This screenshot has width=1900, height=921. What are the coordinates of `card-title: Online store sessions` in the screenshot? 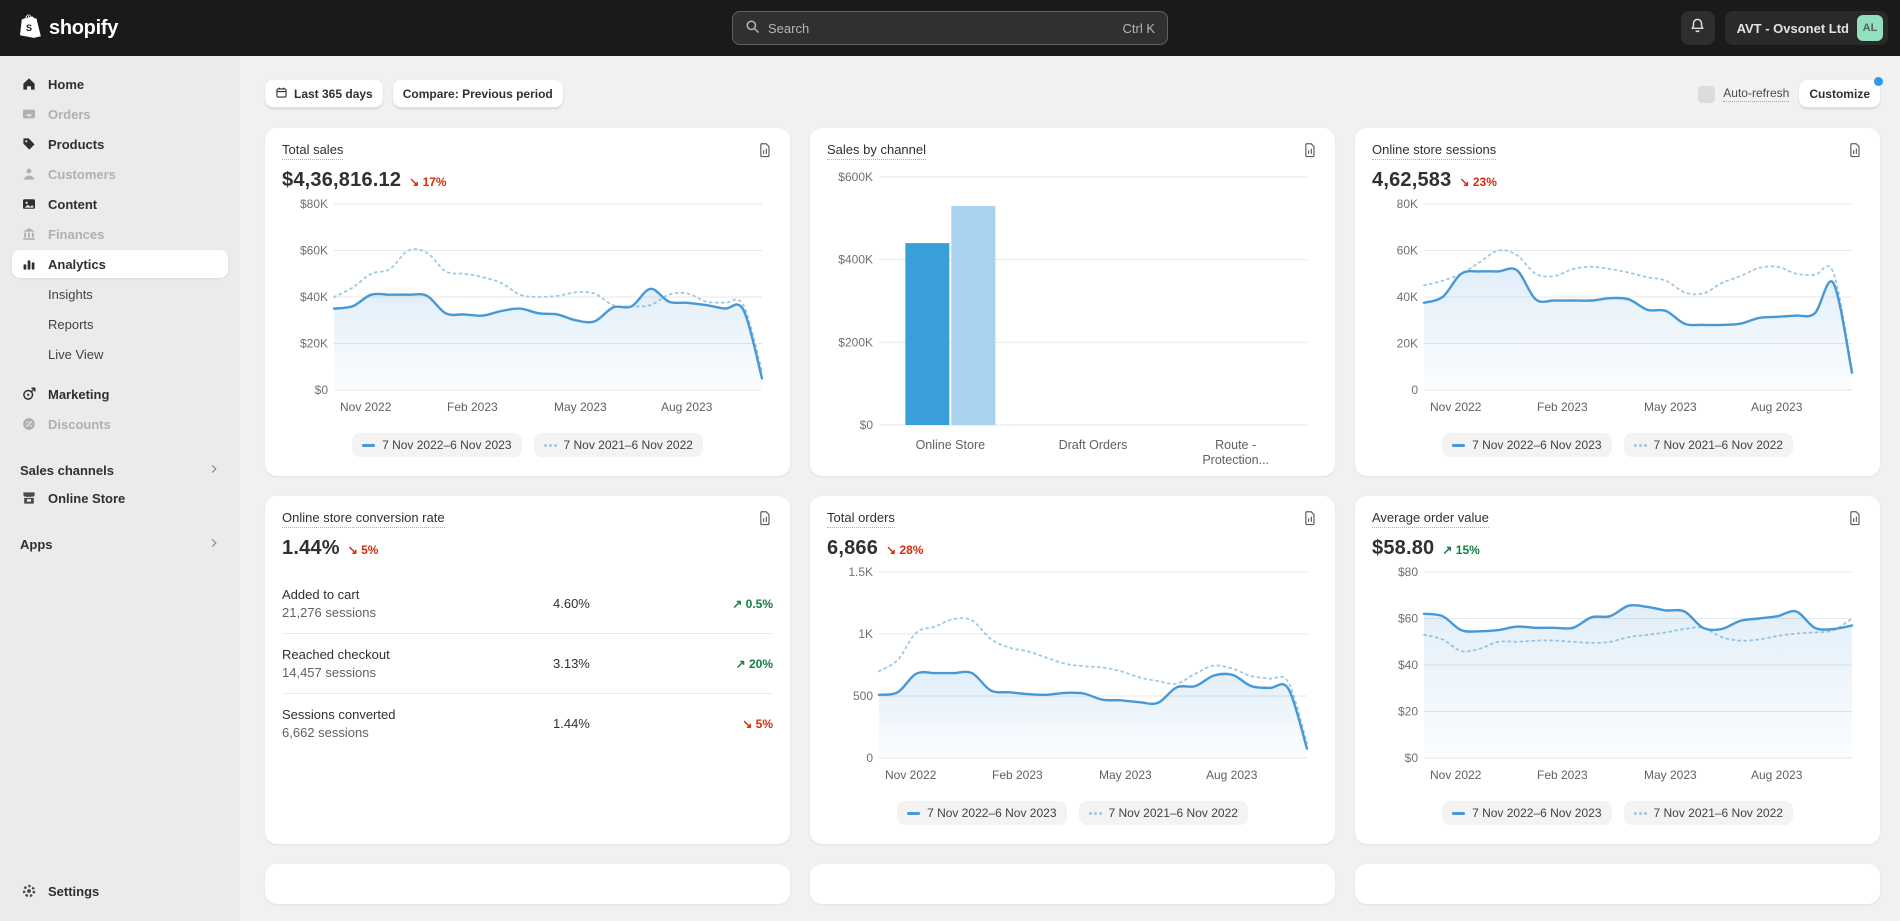 It's located at (1434, 151).